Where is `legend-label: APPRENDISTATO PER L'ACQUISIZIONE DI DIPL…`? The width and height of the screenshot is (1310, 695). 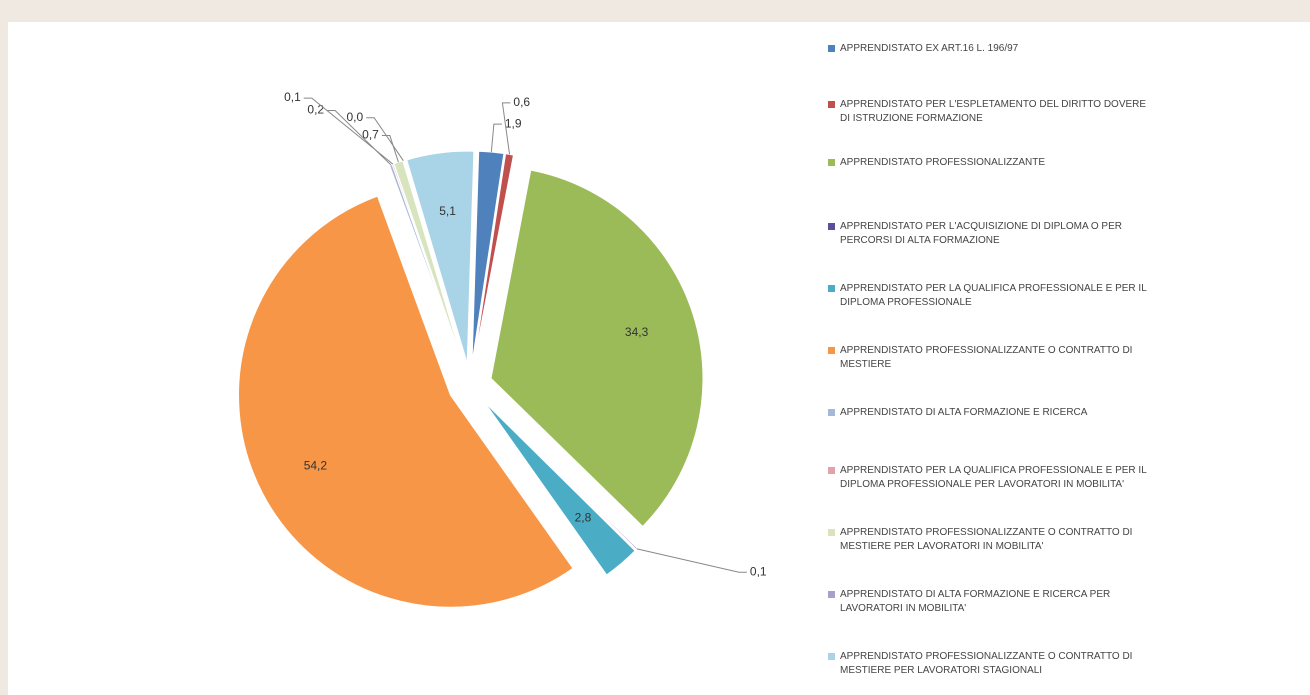 legend-label: APPRENDISTATO PER L'ACQUISIZIONE DI DIPL… is located at coordinates (981, 233).